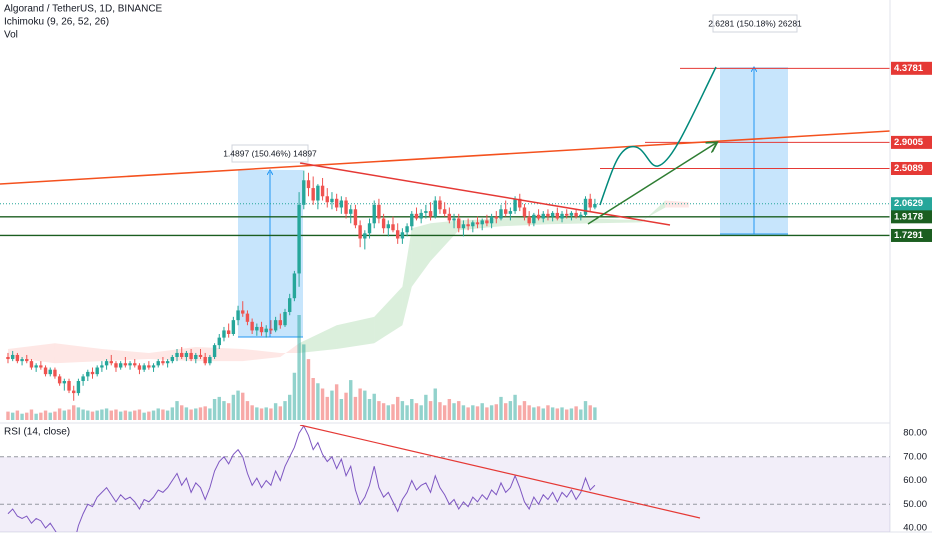  What do you see at coordinates (445, 157) in the screenshot?
I see `trend-line` at bounding box center [445, 157].